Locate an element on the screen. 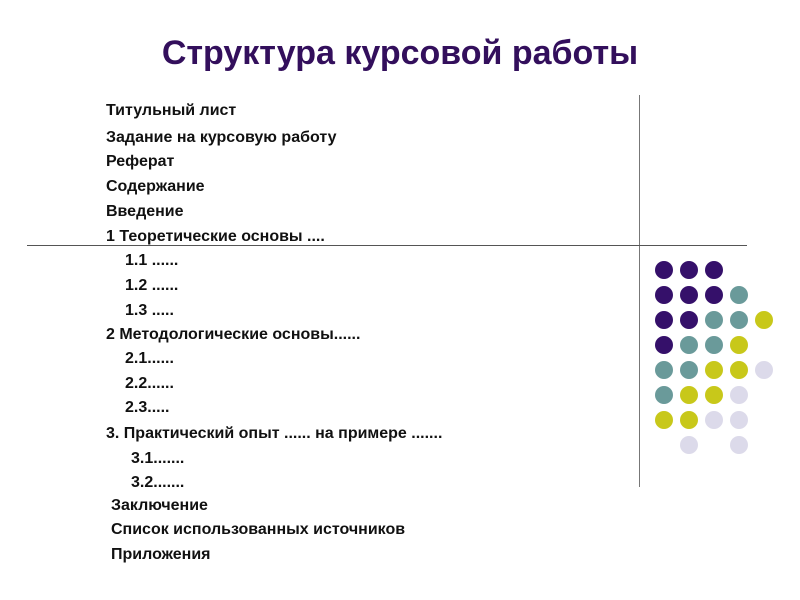 The height and width of the screenshot is (600, 800). toc-item-conclusion: Заключение is located at coordinates (159, 505).